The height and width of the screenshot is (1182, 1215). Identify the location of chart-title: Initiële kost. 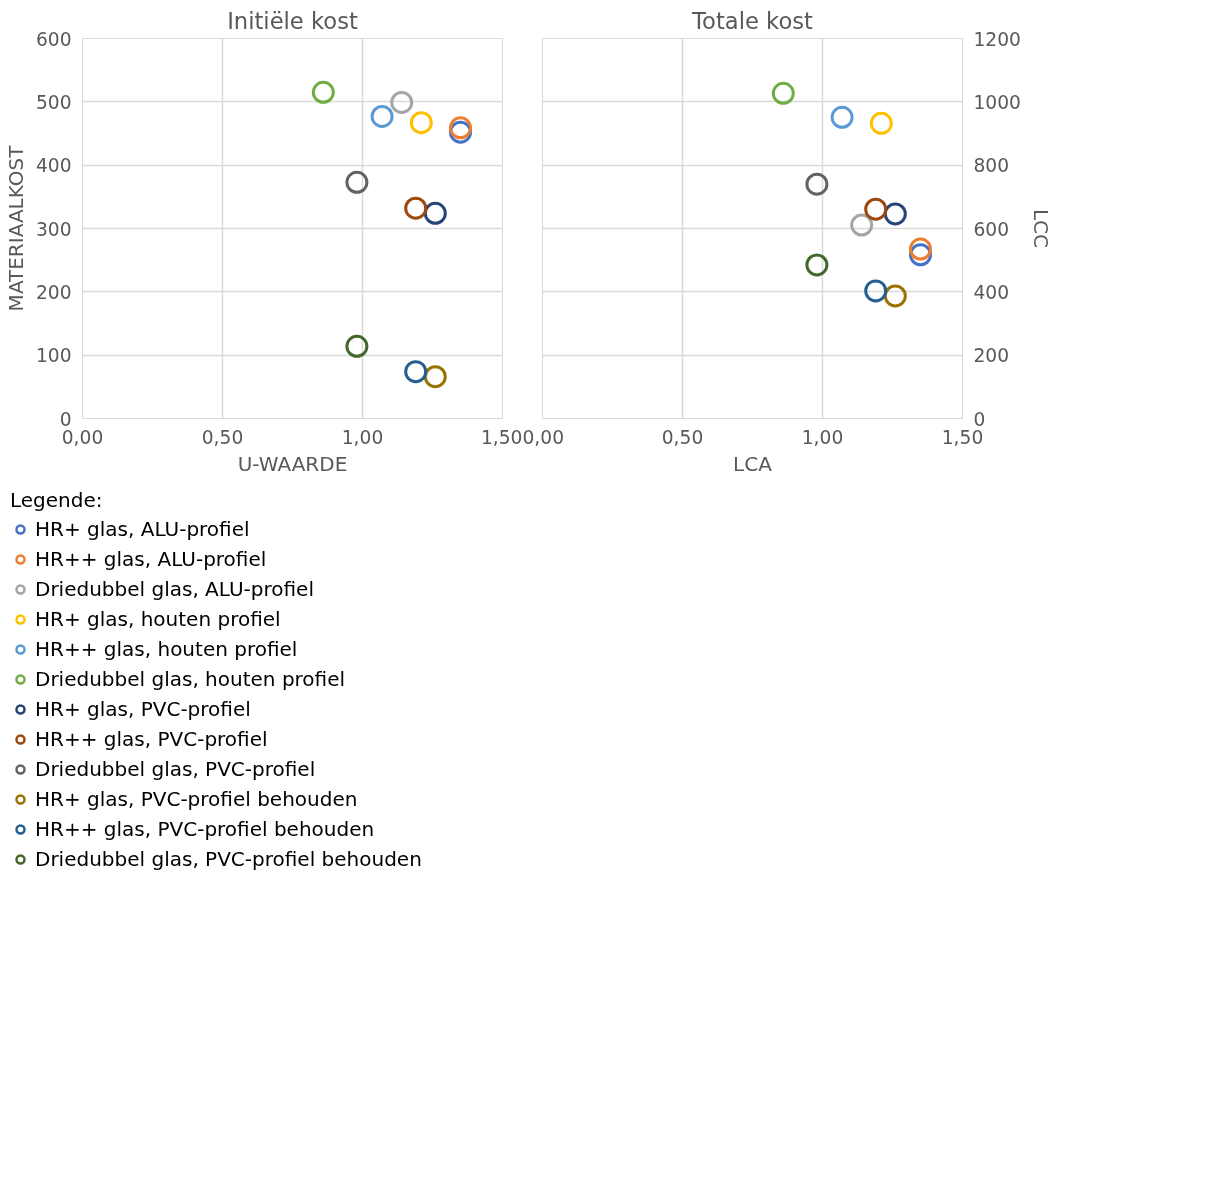
(292, 20).